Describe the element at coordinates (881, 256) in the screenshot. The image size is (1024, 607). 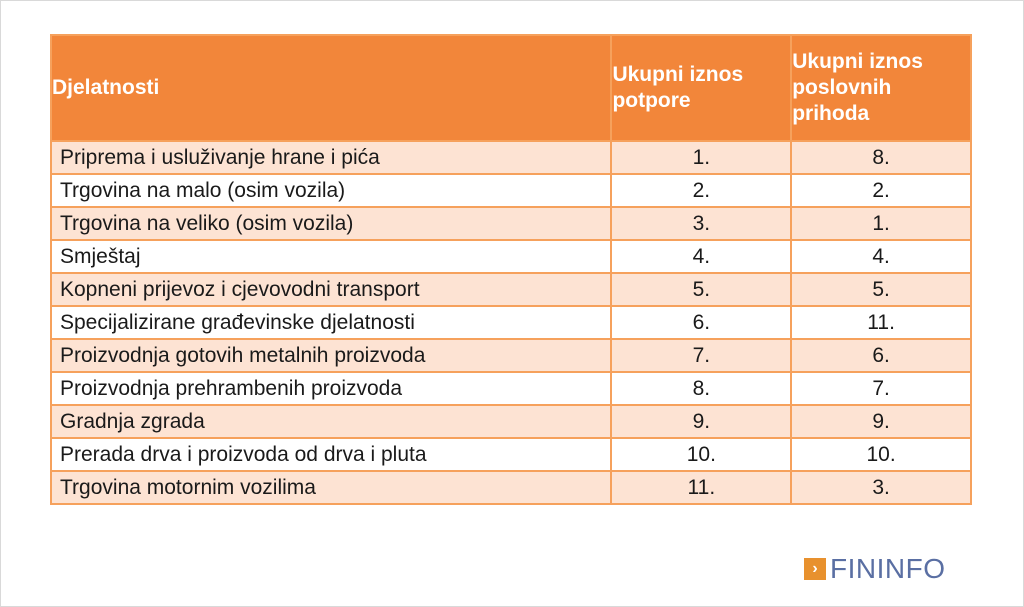
I see `cell-revenue: 4.` at that location.